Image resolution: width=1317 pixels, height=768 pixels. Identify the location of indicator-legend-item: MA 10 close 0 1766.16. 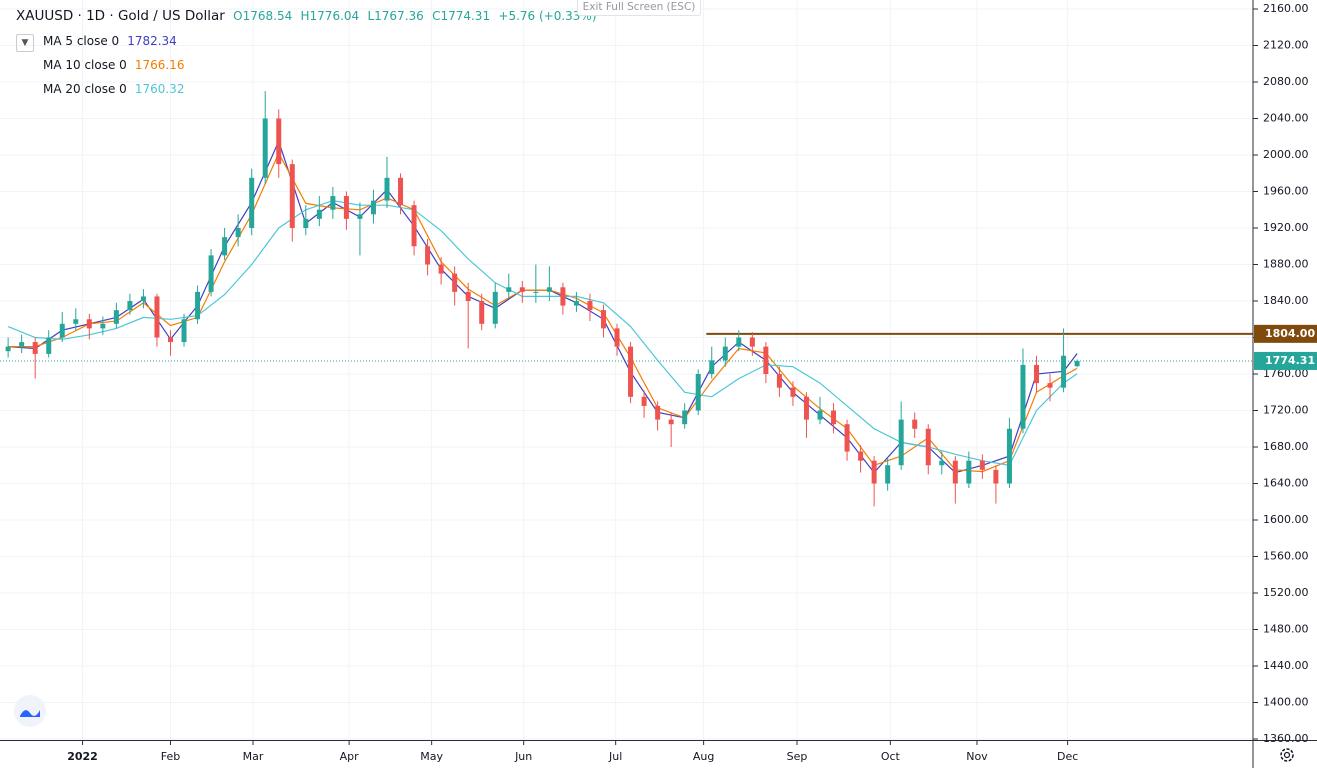
(113, 65).